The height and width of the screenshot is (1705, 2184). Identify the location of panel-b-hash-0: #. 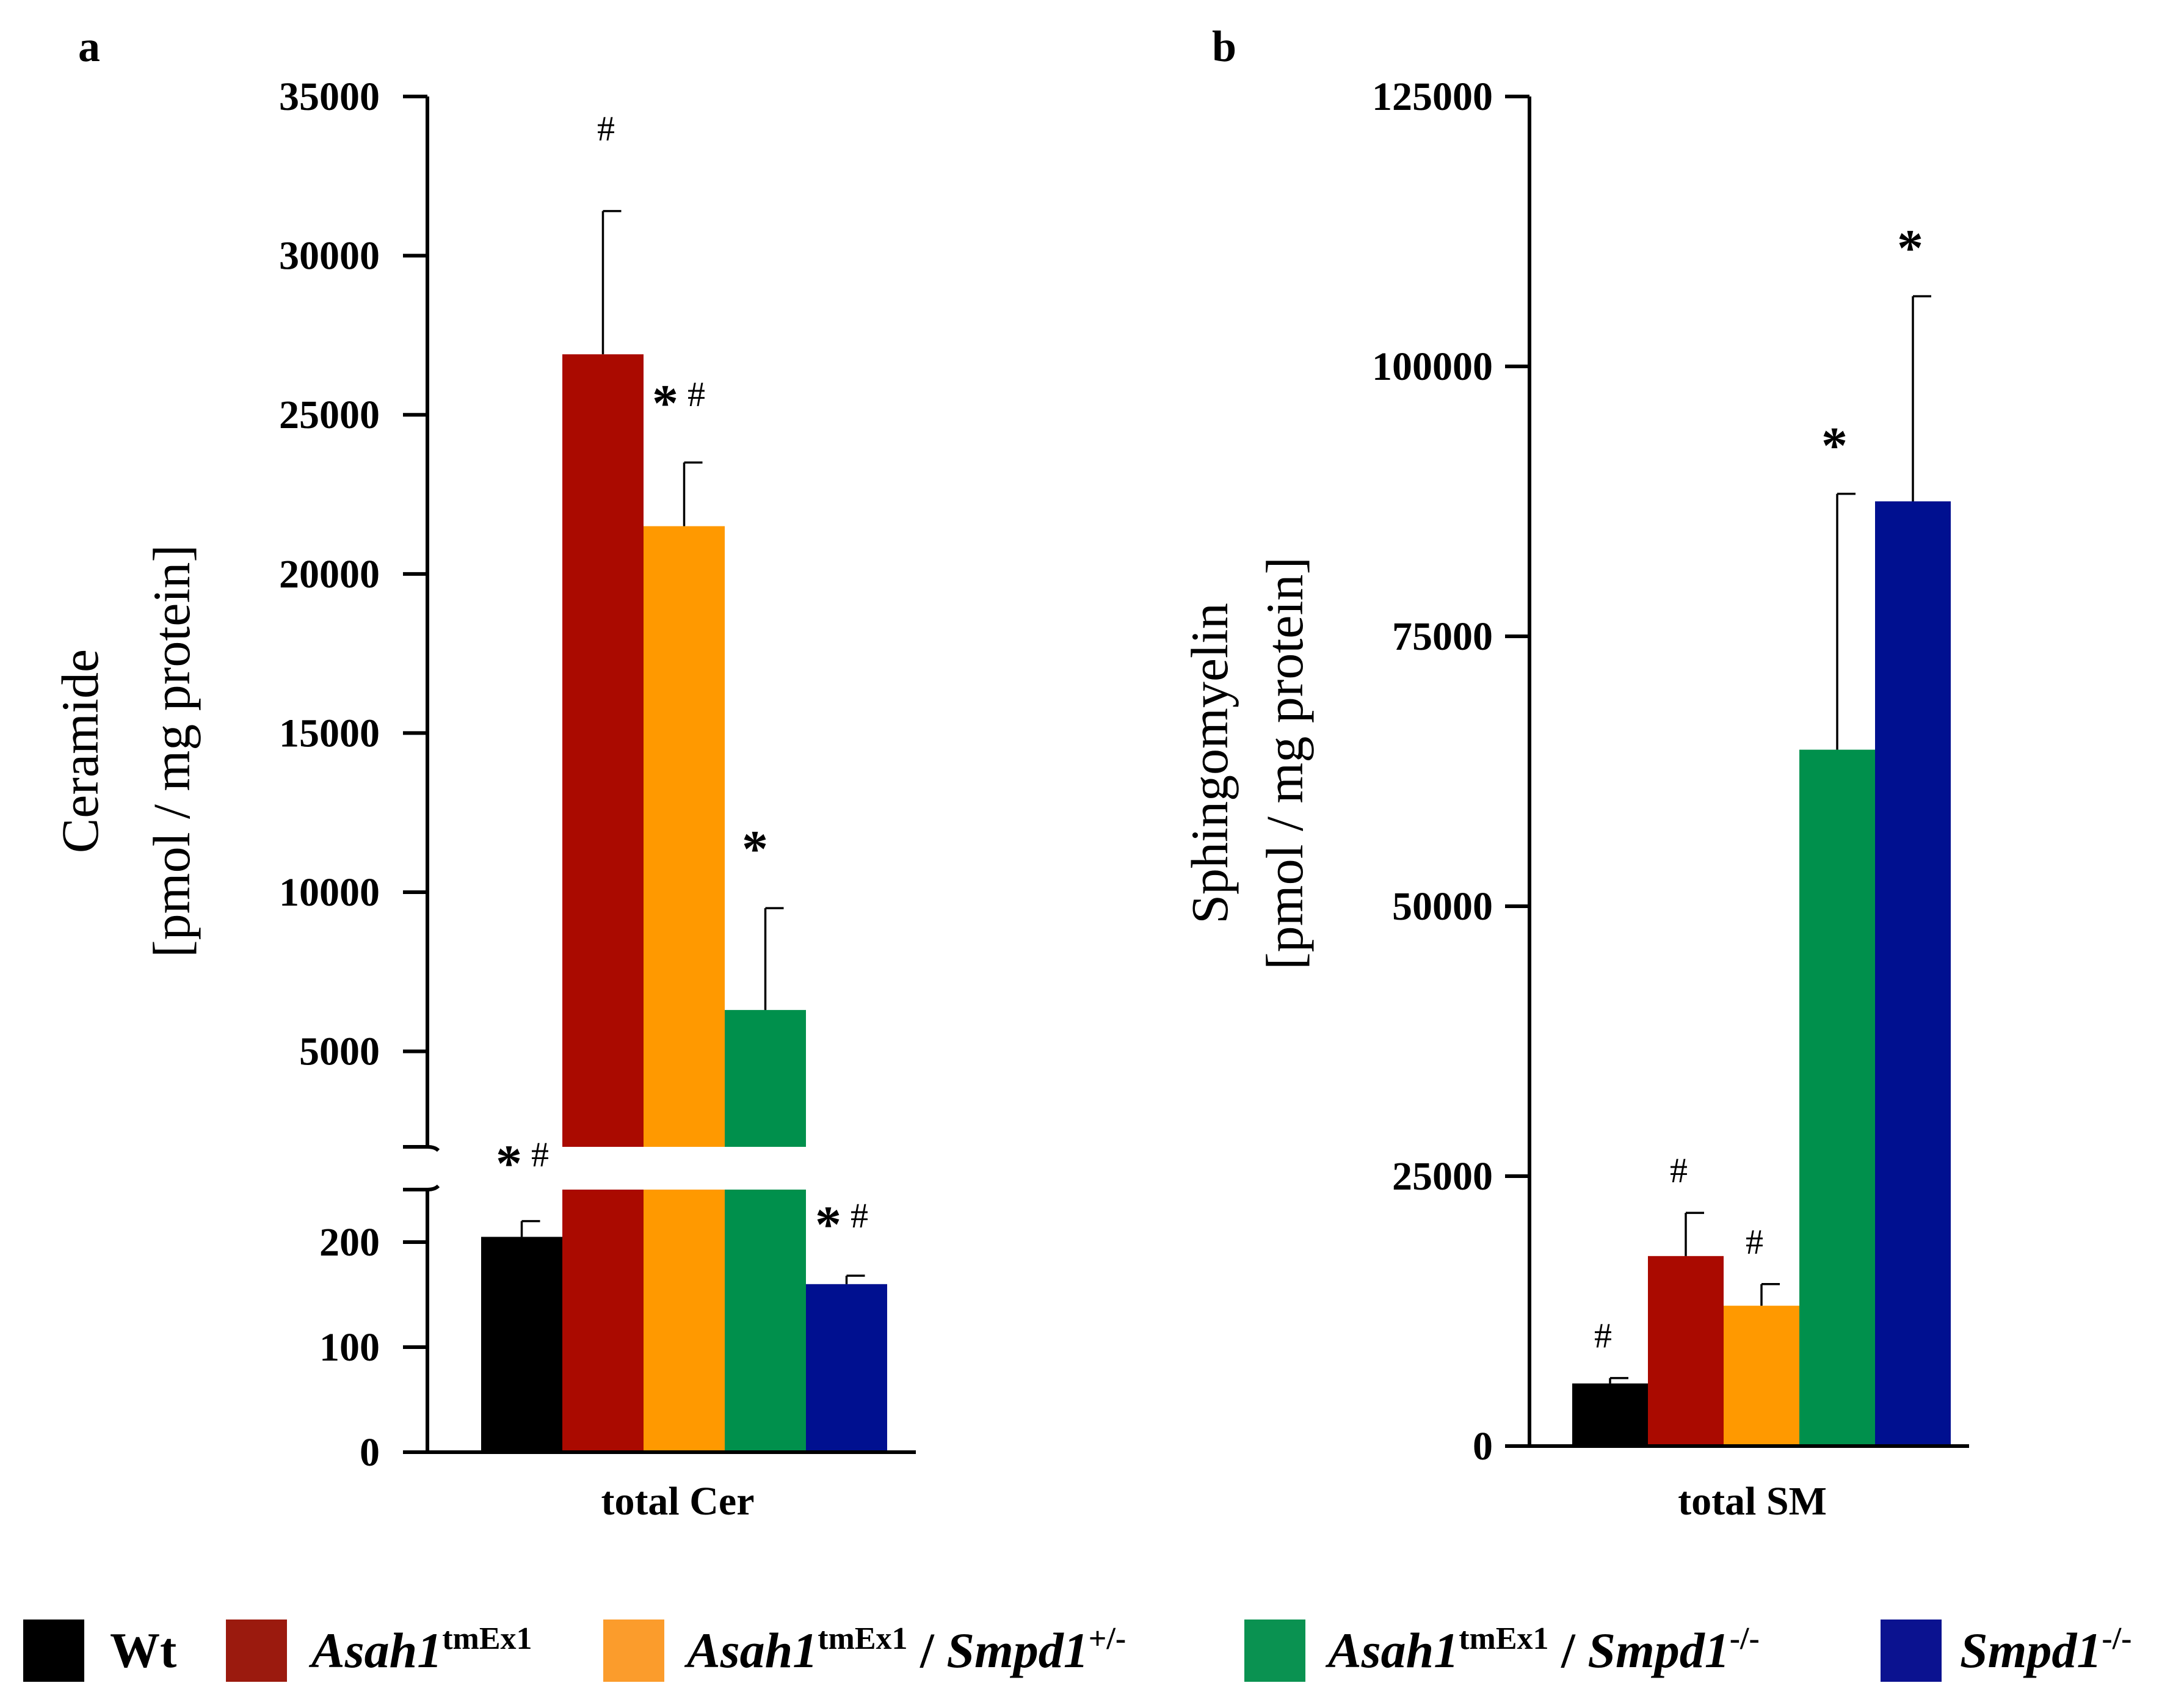
(1603, 1336).